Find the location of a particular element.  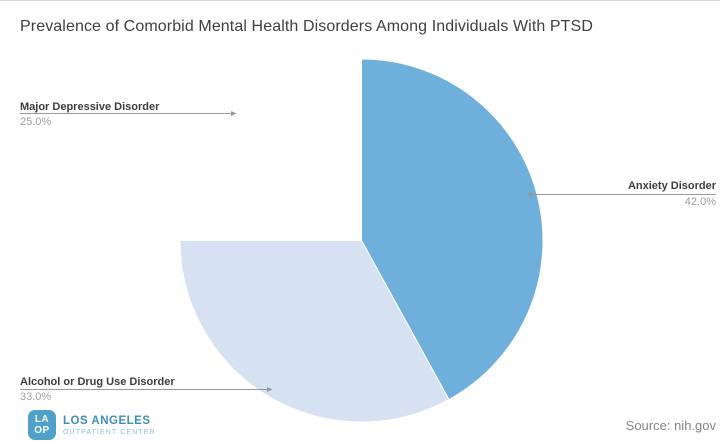

pie-slice-major-depressive-disorder is located at coordinates (270, 149).